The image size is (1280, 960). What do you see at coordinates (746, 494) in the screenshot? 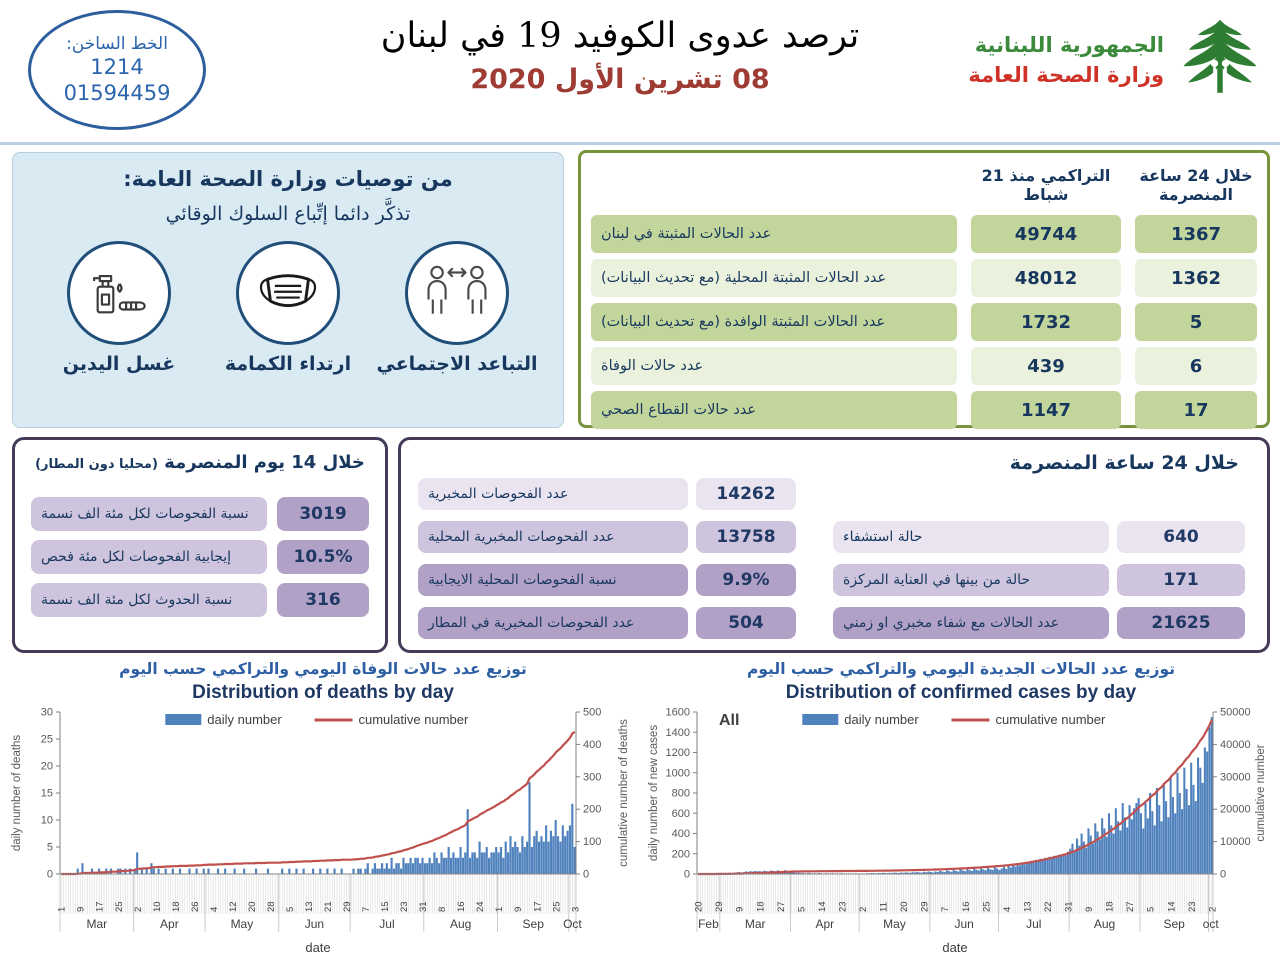
I see `daybox-value: 14262` at bounding box center [746, 494].